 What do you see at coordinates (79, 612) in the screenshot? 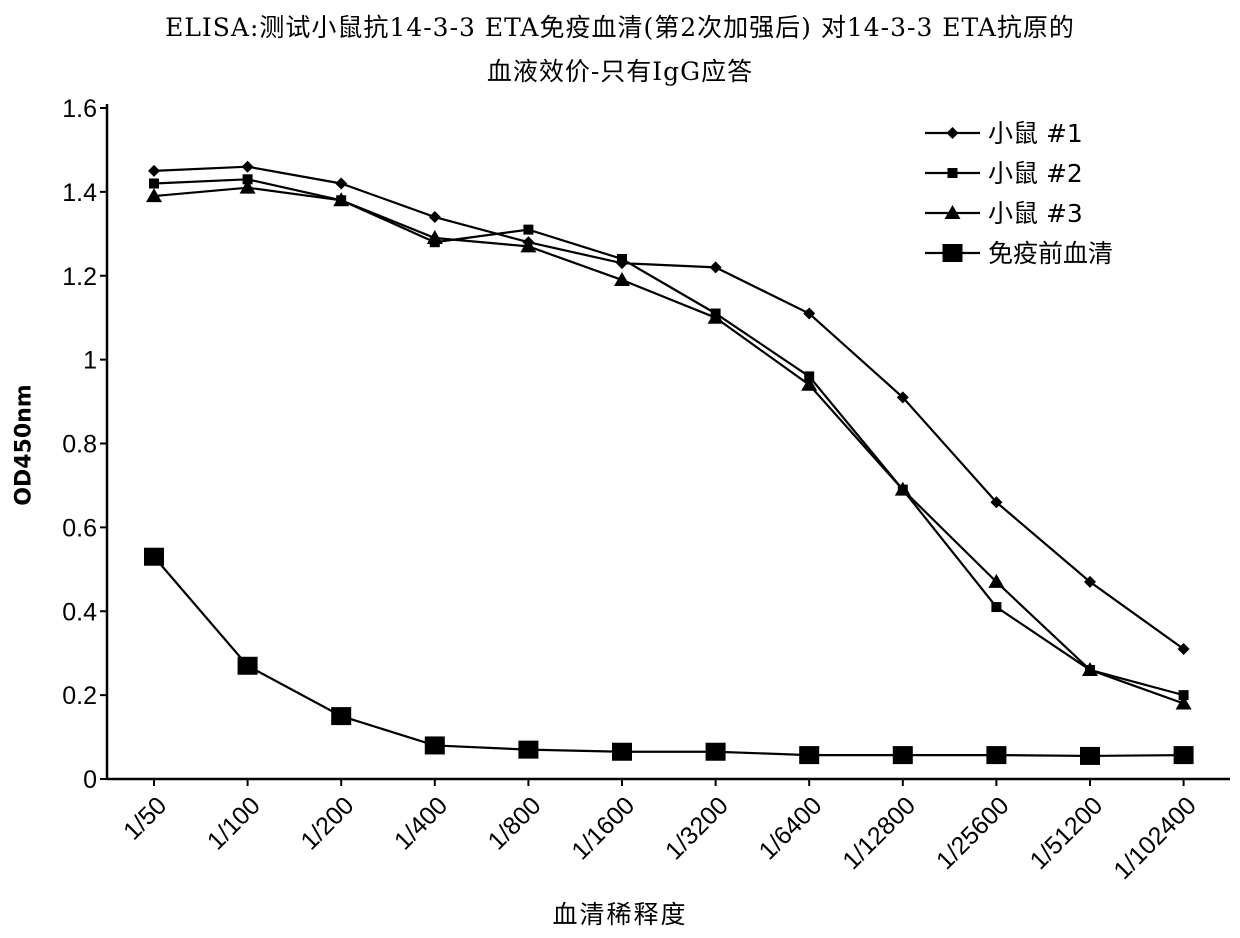
I see `y-tick-label: 0.4` at bounding box center [79, 612].